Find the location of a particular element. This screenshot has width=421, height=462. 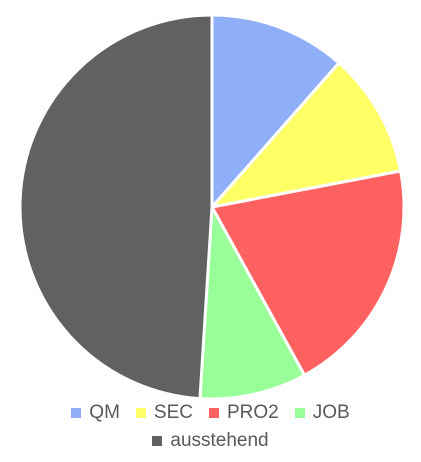

legend-item-ausstehend: ausstehend is located at coordinates (210, 441).